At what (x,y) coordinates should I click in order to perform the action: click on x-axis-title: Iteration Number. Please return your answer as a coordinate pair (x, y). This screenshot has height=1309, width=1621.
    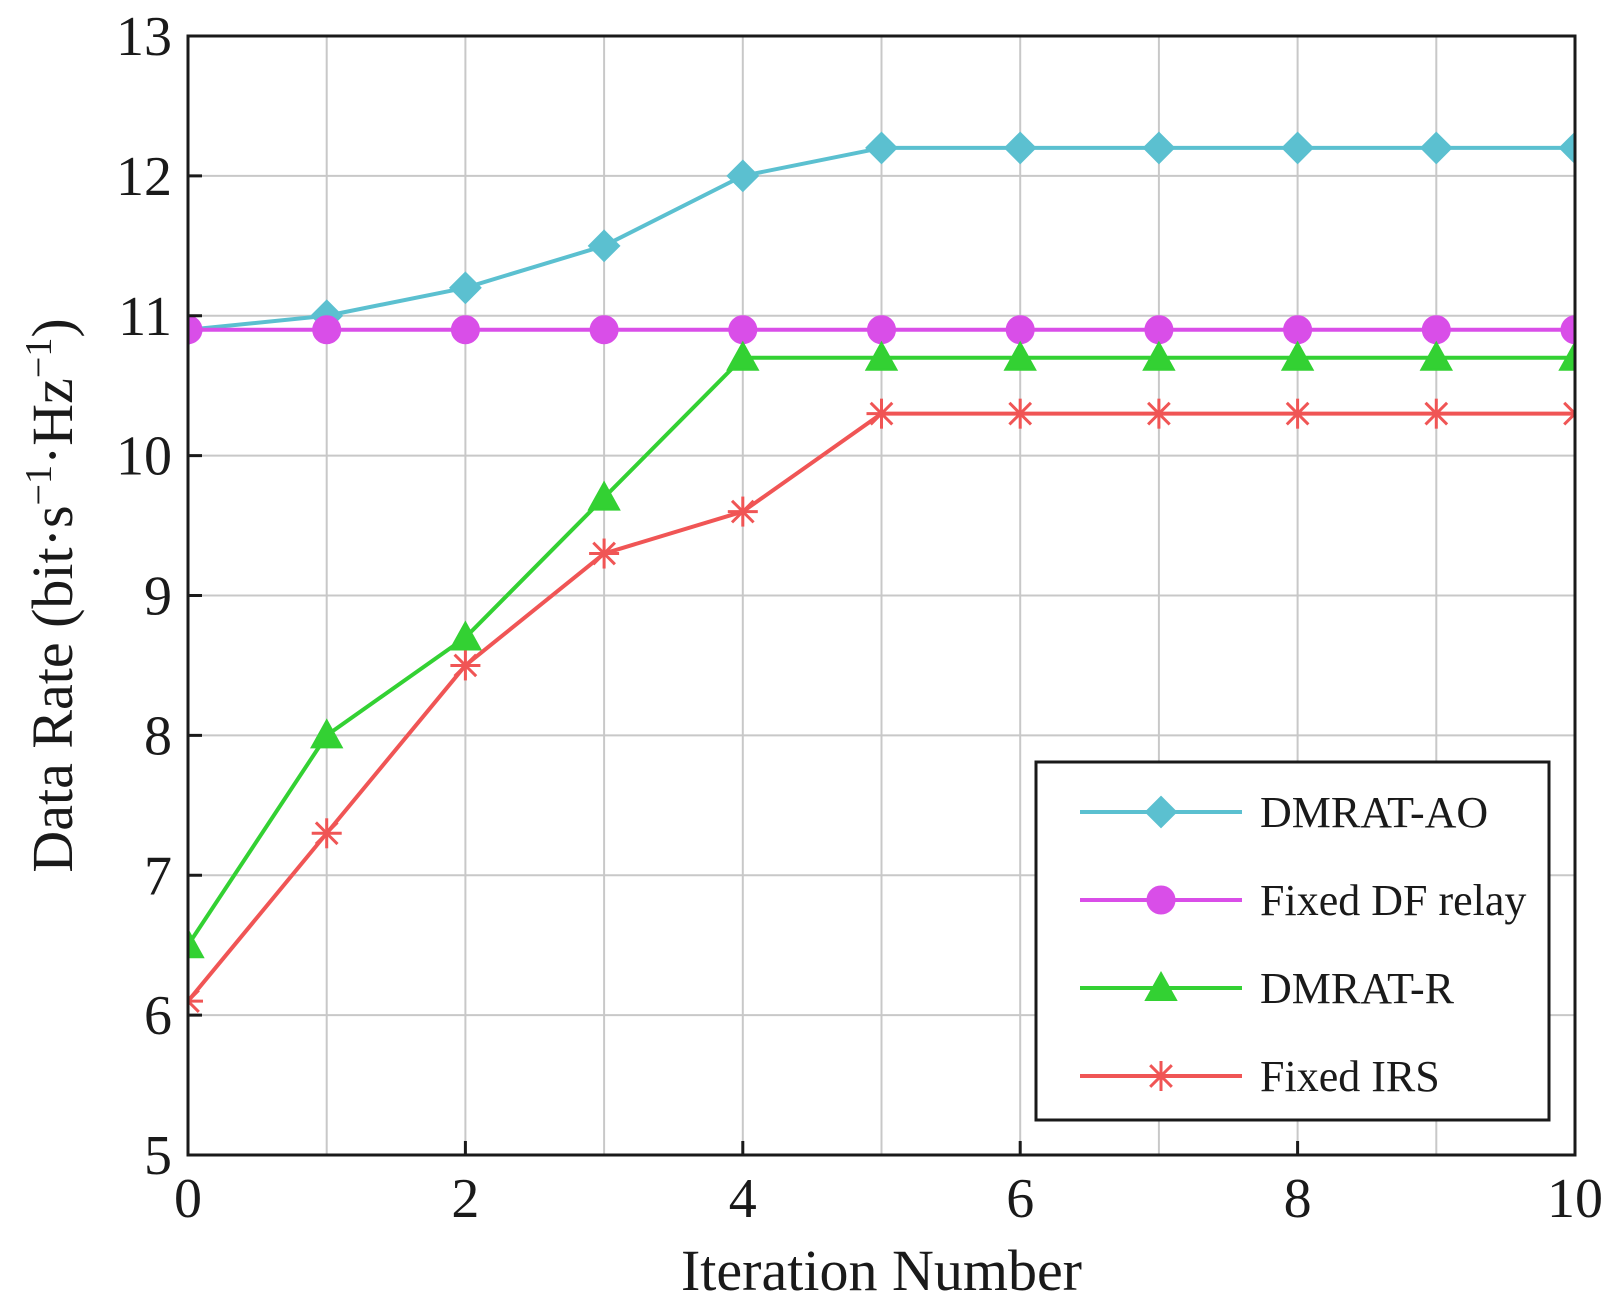
    Looking at the image, I should click on (881, 1270).